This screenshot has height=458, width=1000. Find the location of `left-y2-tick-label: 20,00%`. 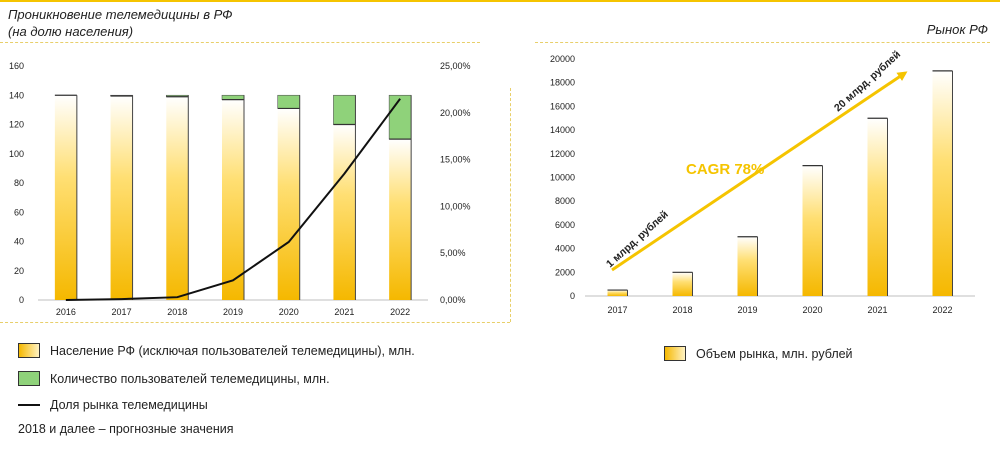

left-y2-tick-label: 20,00% is located at coordinates (455, 113).